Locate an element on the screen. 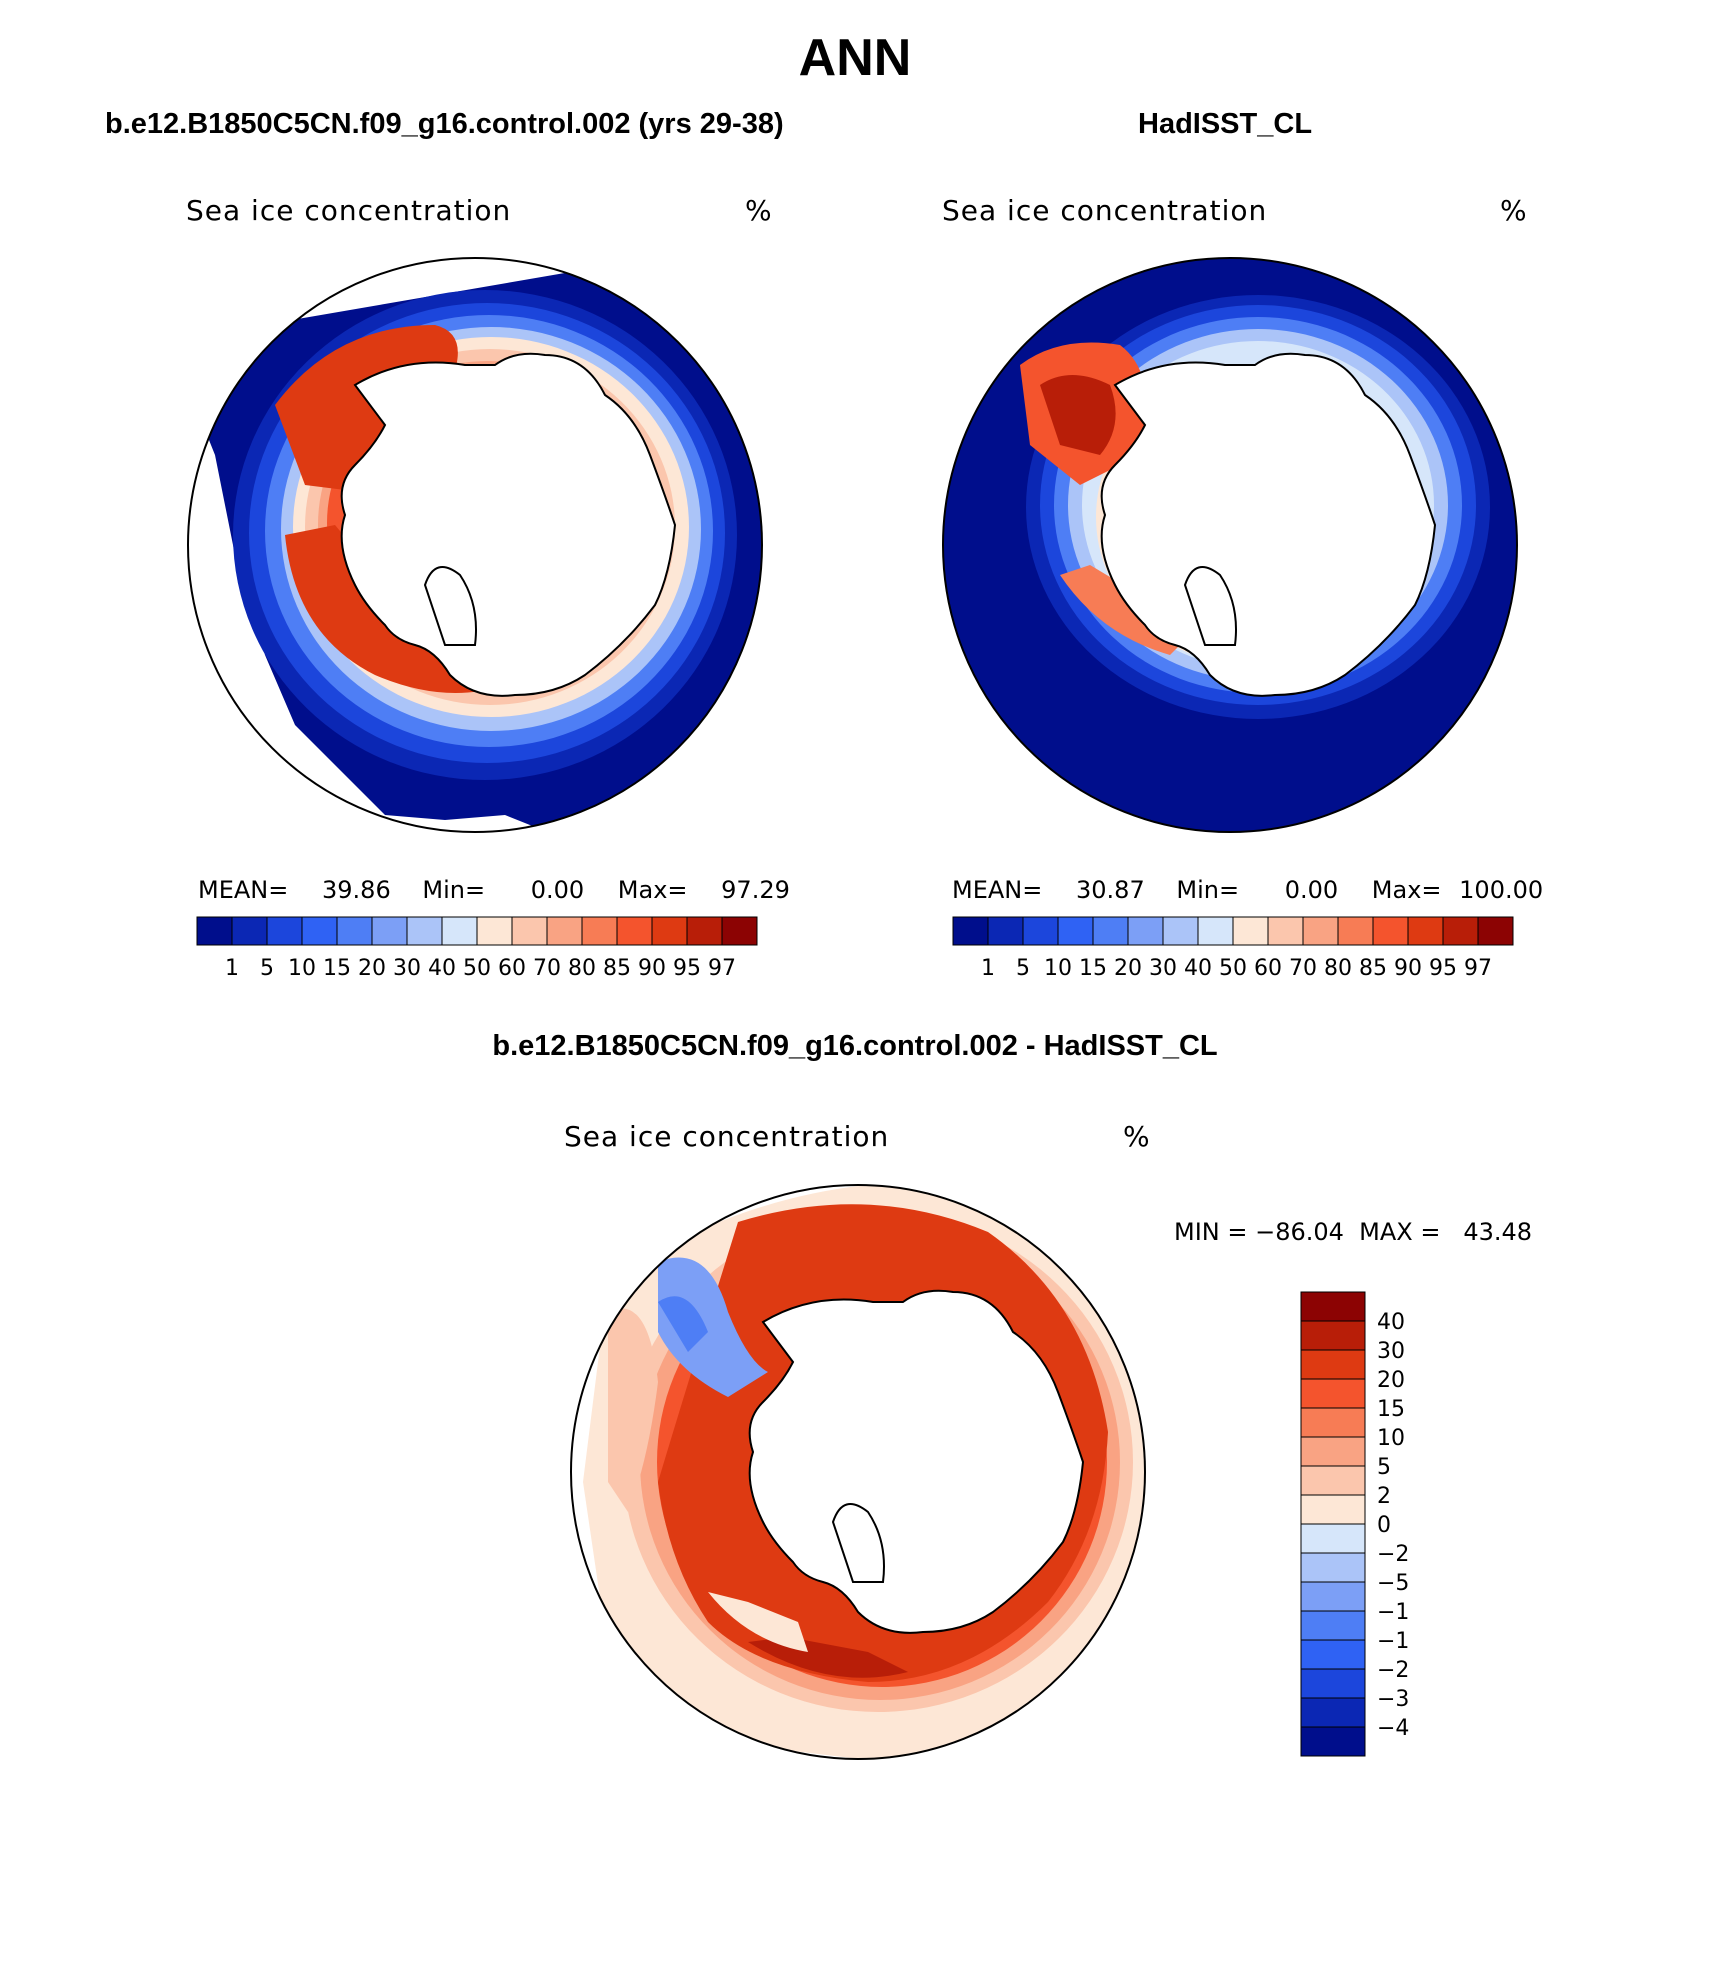  panel-1-max-label: Max= is located at coordinates (652, 890).